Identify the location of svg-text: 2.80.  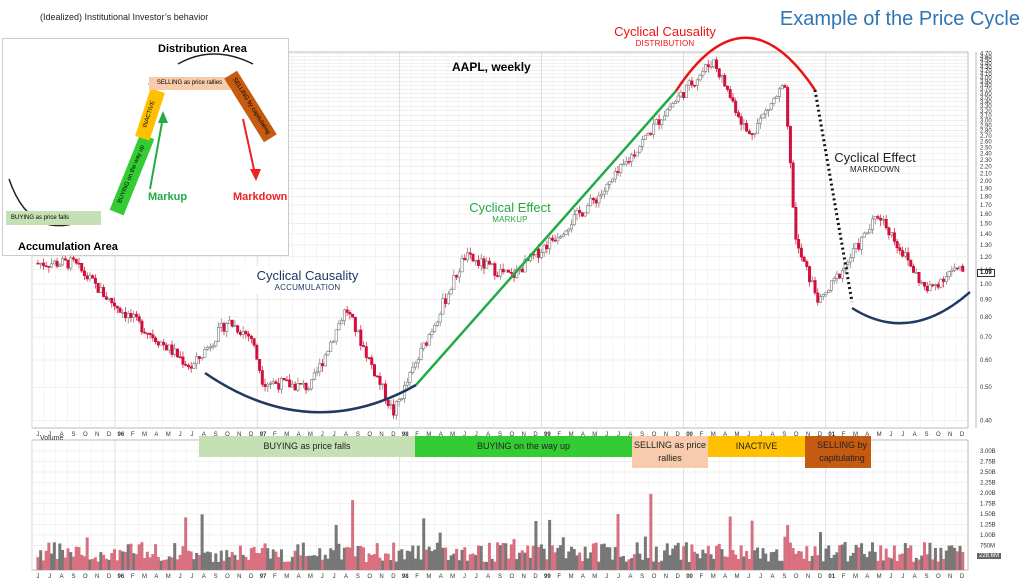
(986, 132).